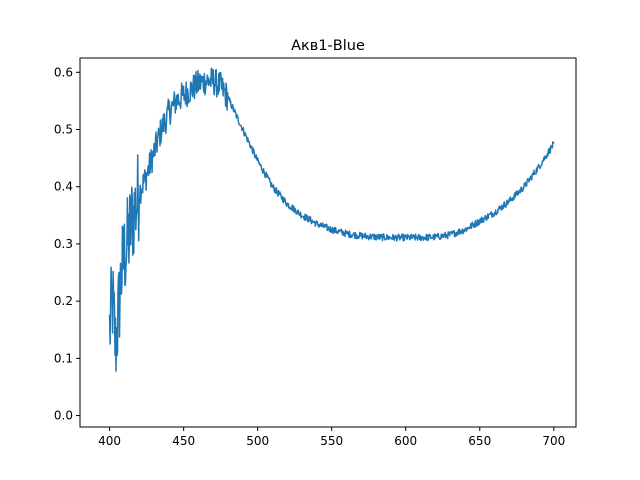  Describe the element at coordinates (328, 46) in the screenshot. I see `chart-title: Акв1-Blue` at that location.